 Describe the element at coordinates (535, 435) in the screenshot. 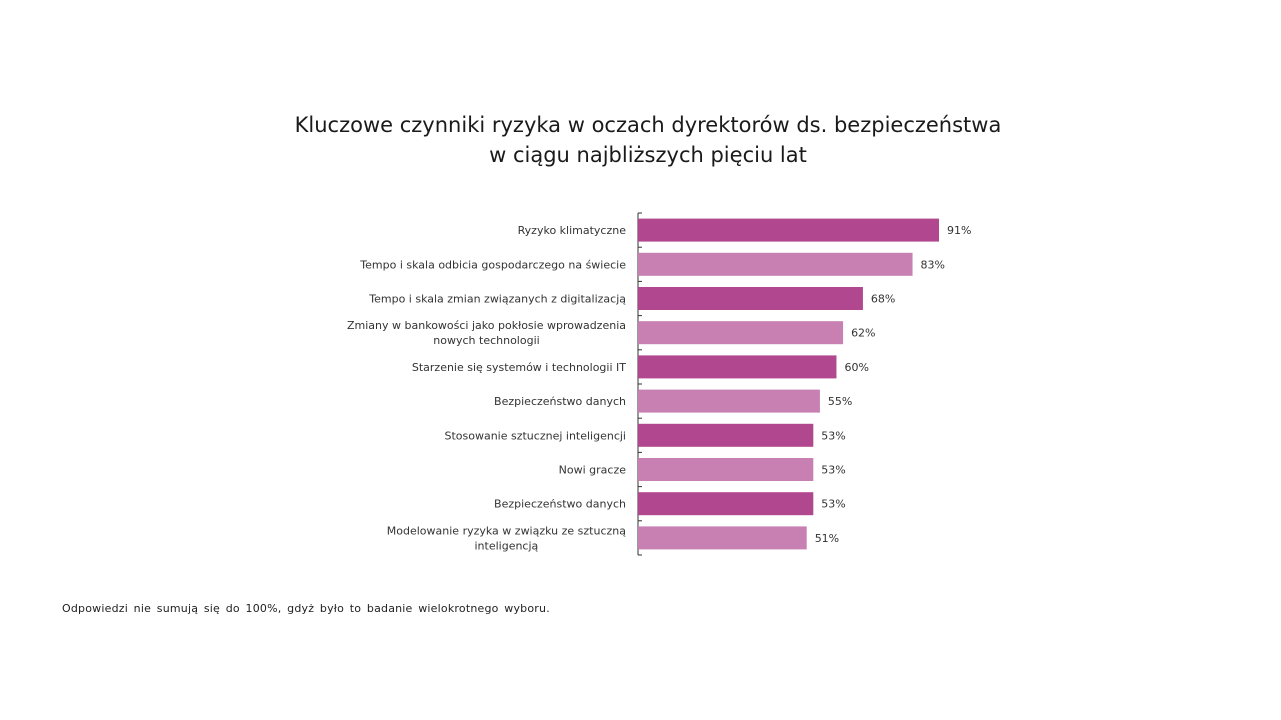

I see `category-label: Stosowanie sztucznej inteligencji` at that location.